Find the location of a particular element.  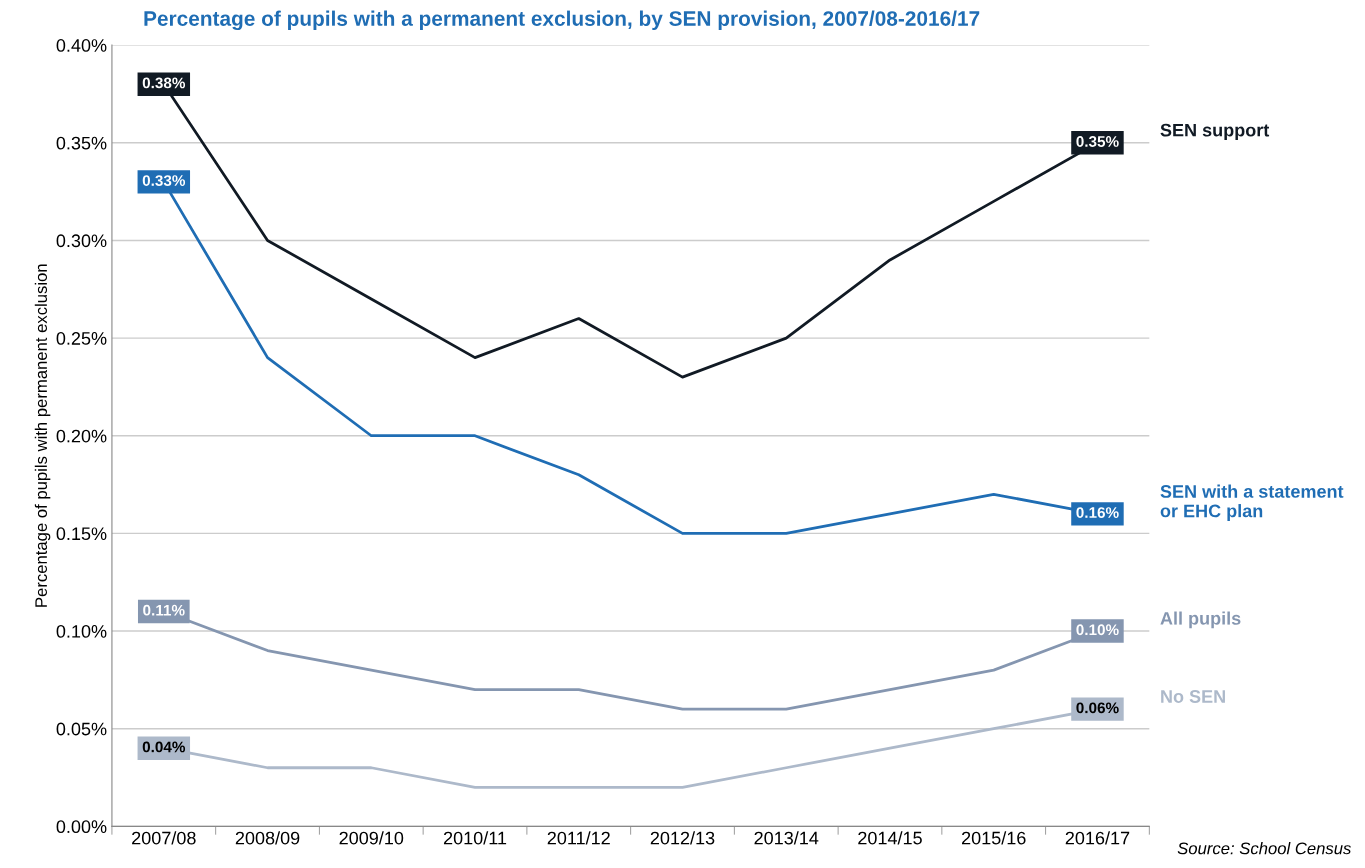

source-note: Source: School Census is located at coordinates (1264, 848).